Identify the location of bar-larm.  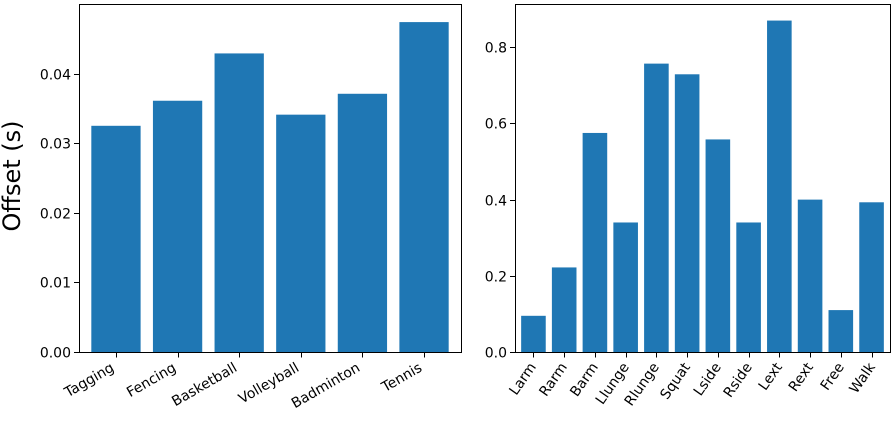
(533, 333).